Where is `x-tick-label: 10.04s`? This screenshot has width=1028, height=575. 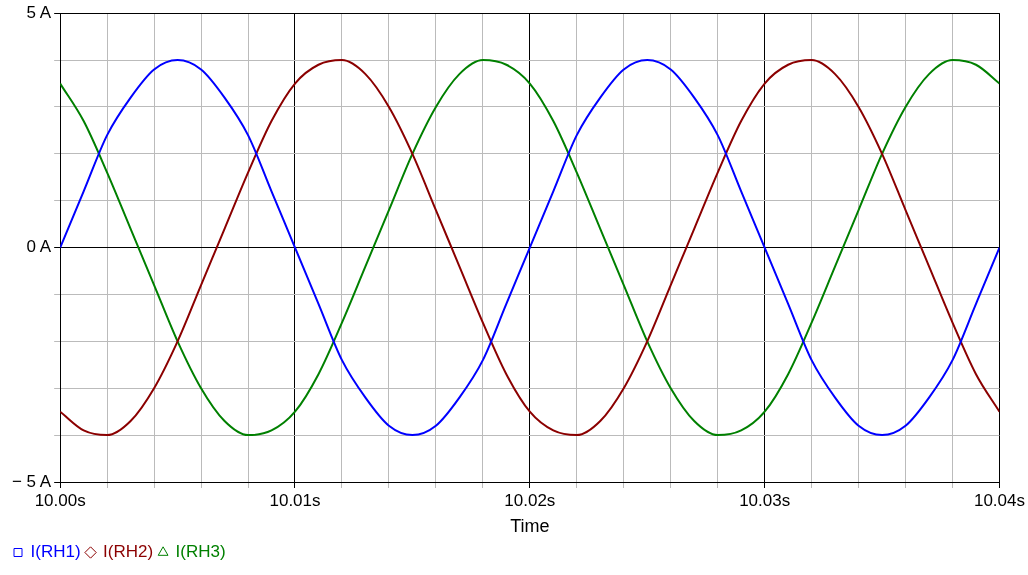 x-tick-label: 10.04s is located at coordinates (999, 500).